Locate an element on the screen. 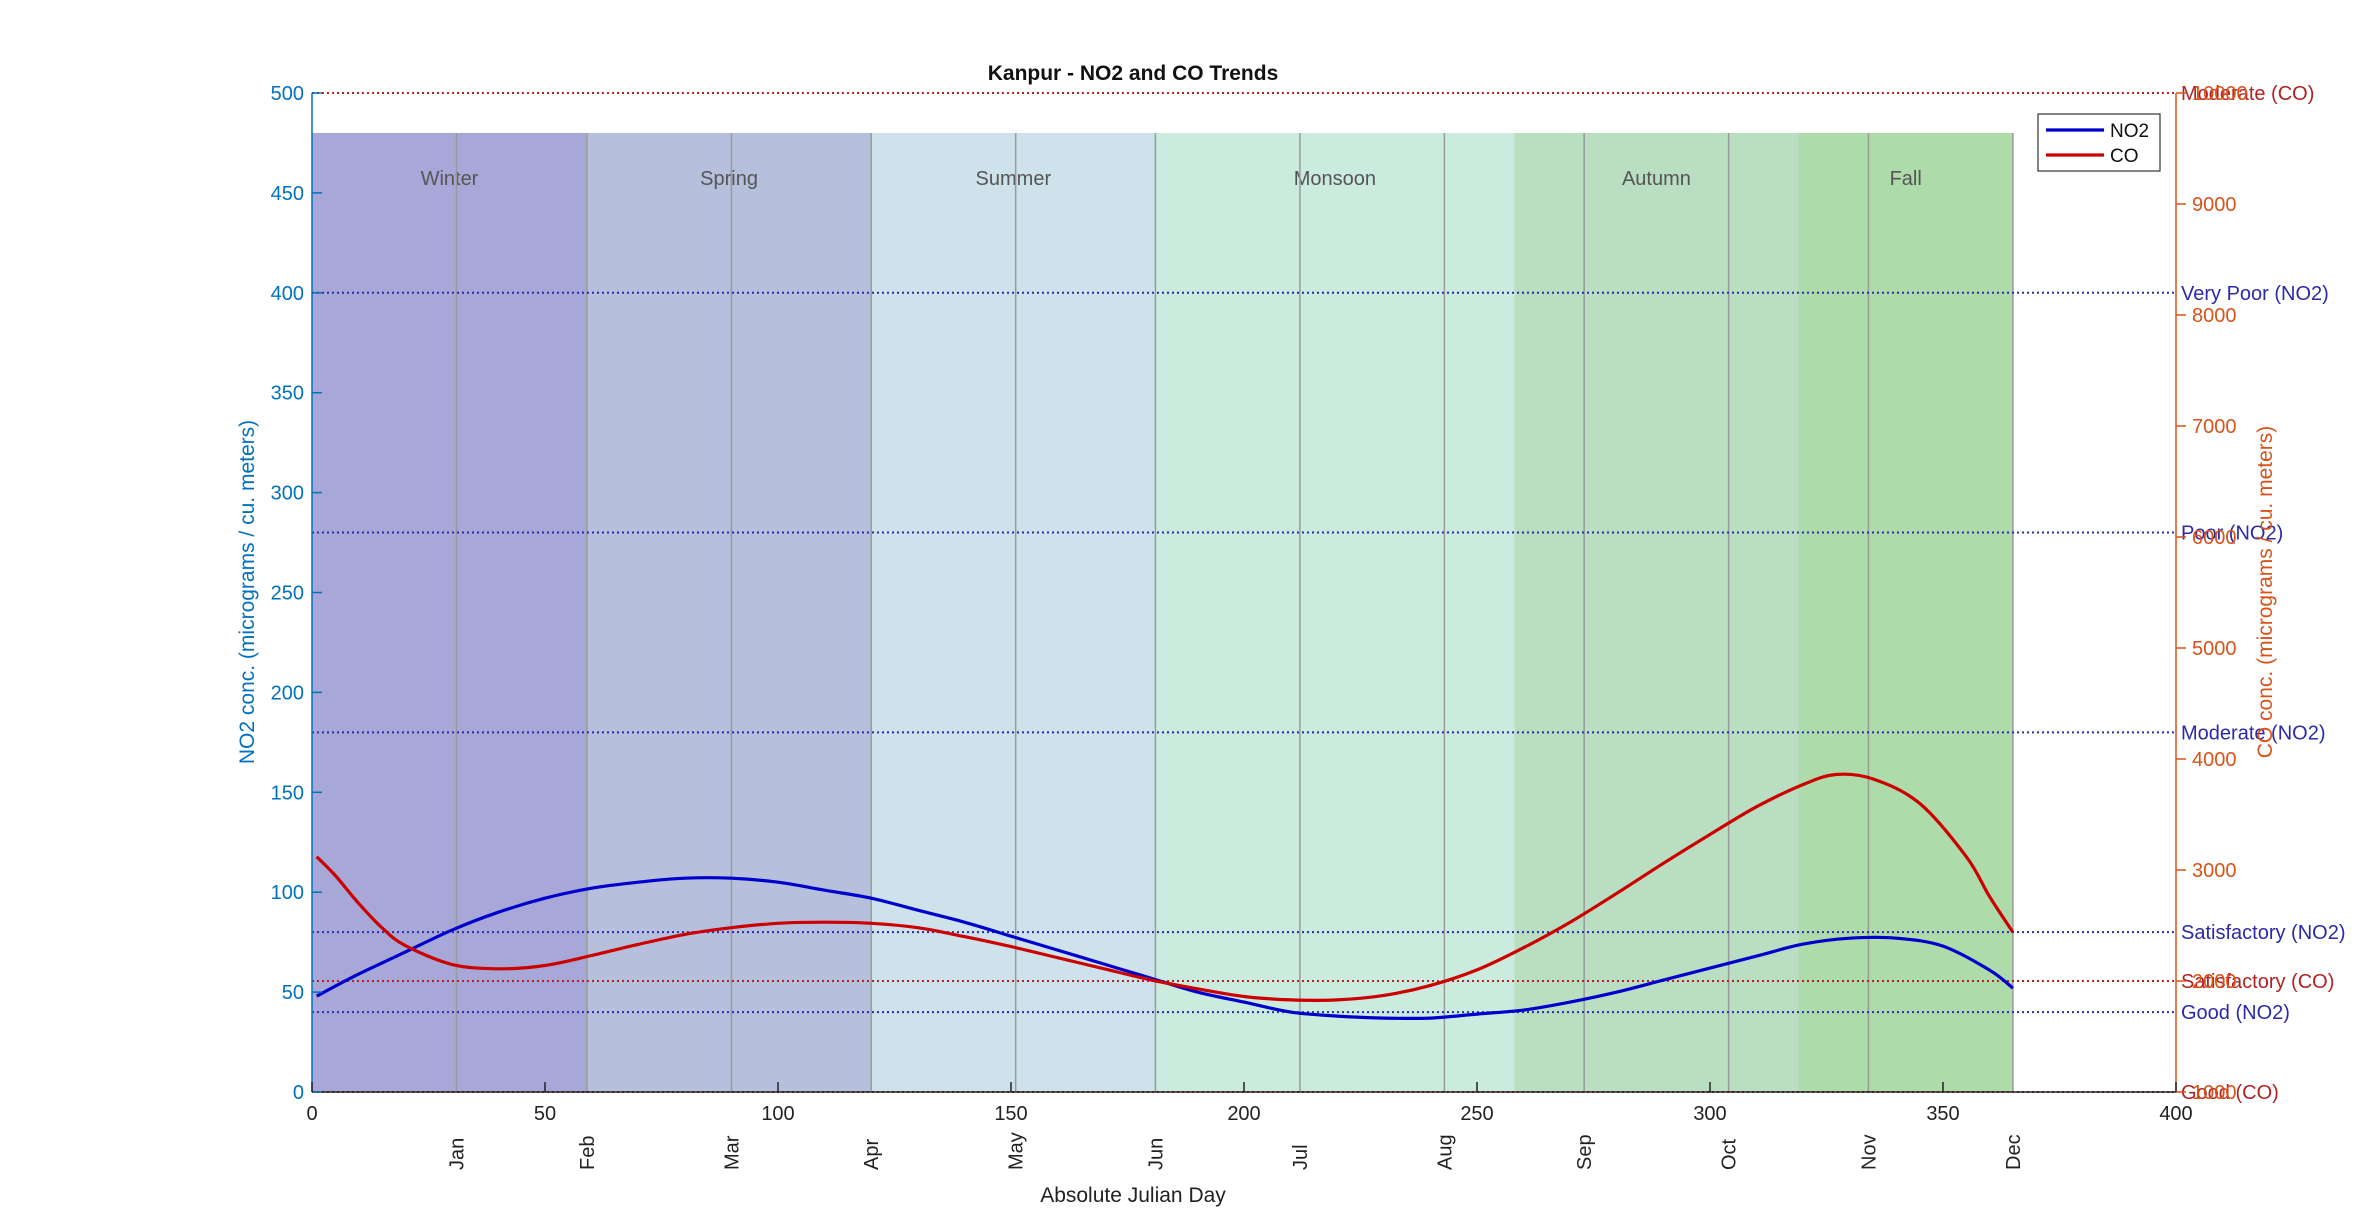  season-band-winter is located at coordinates (449, 612).